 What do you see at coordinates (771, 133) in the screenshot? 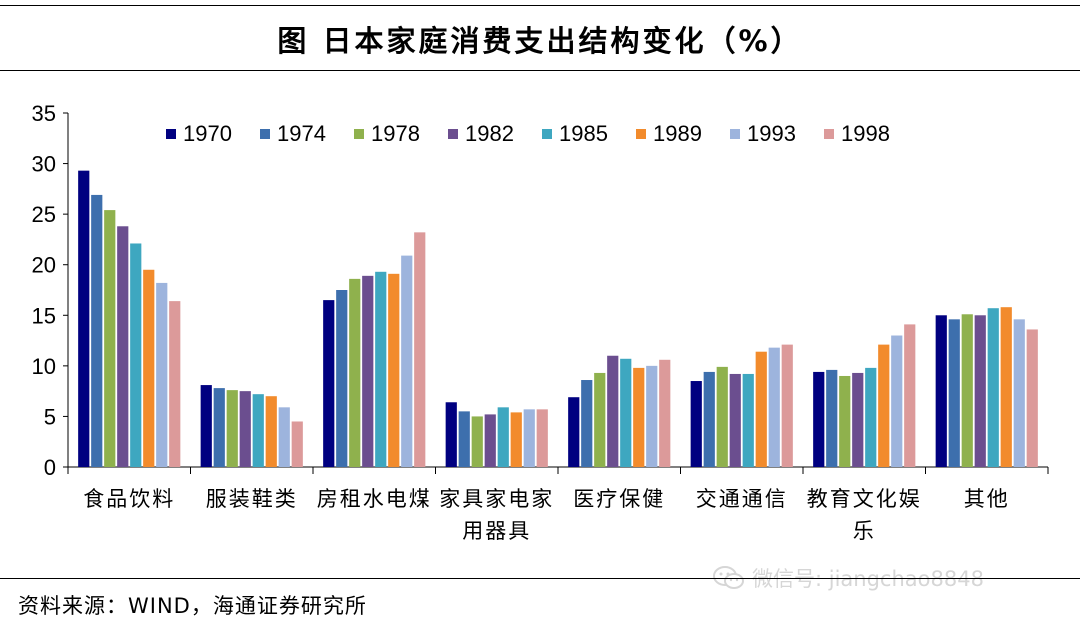
I see `legend-label: 1993` at bounding box center [771, 133].